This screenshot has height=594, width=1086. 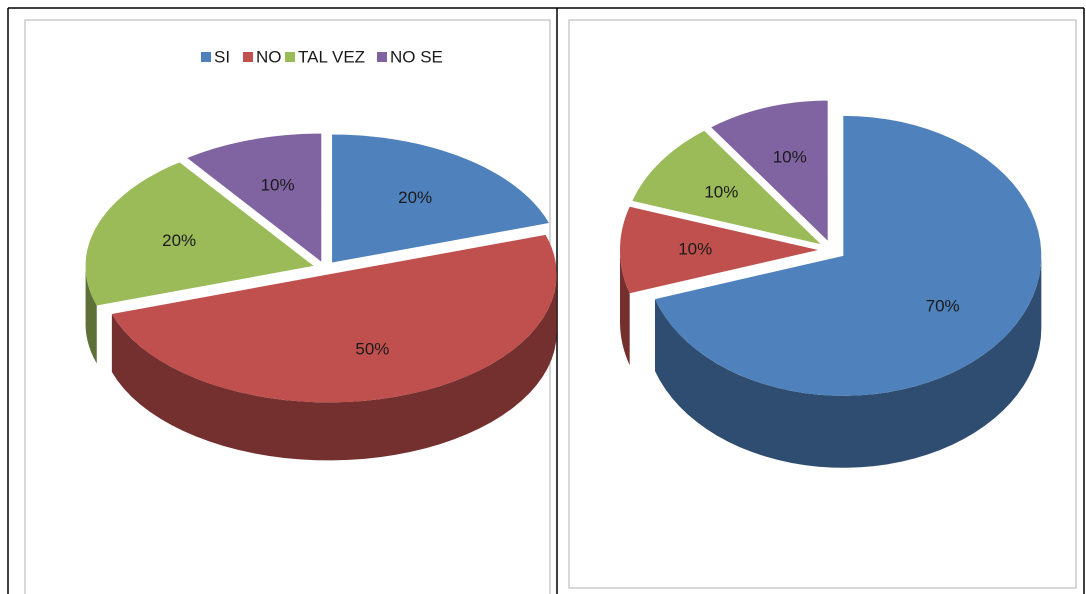 What do you see at coordinates (222, 56) in the screenshot?
I see `legend-label: SI` at bounding box center [222, 56].